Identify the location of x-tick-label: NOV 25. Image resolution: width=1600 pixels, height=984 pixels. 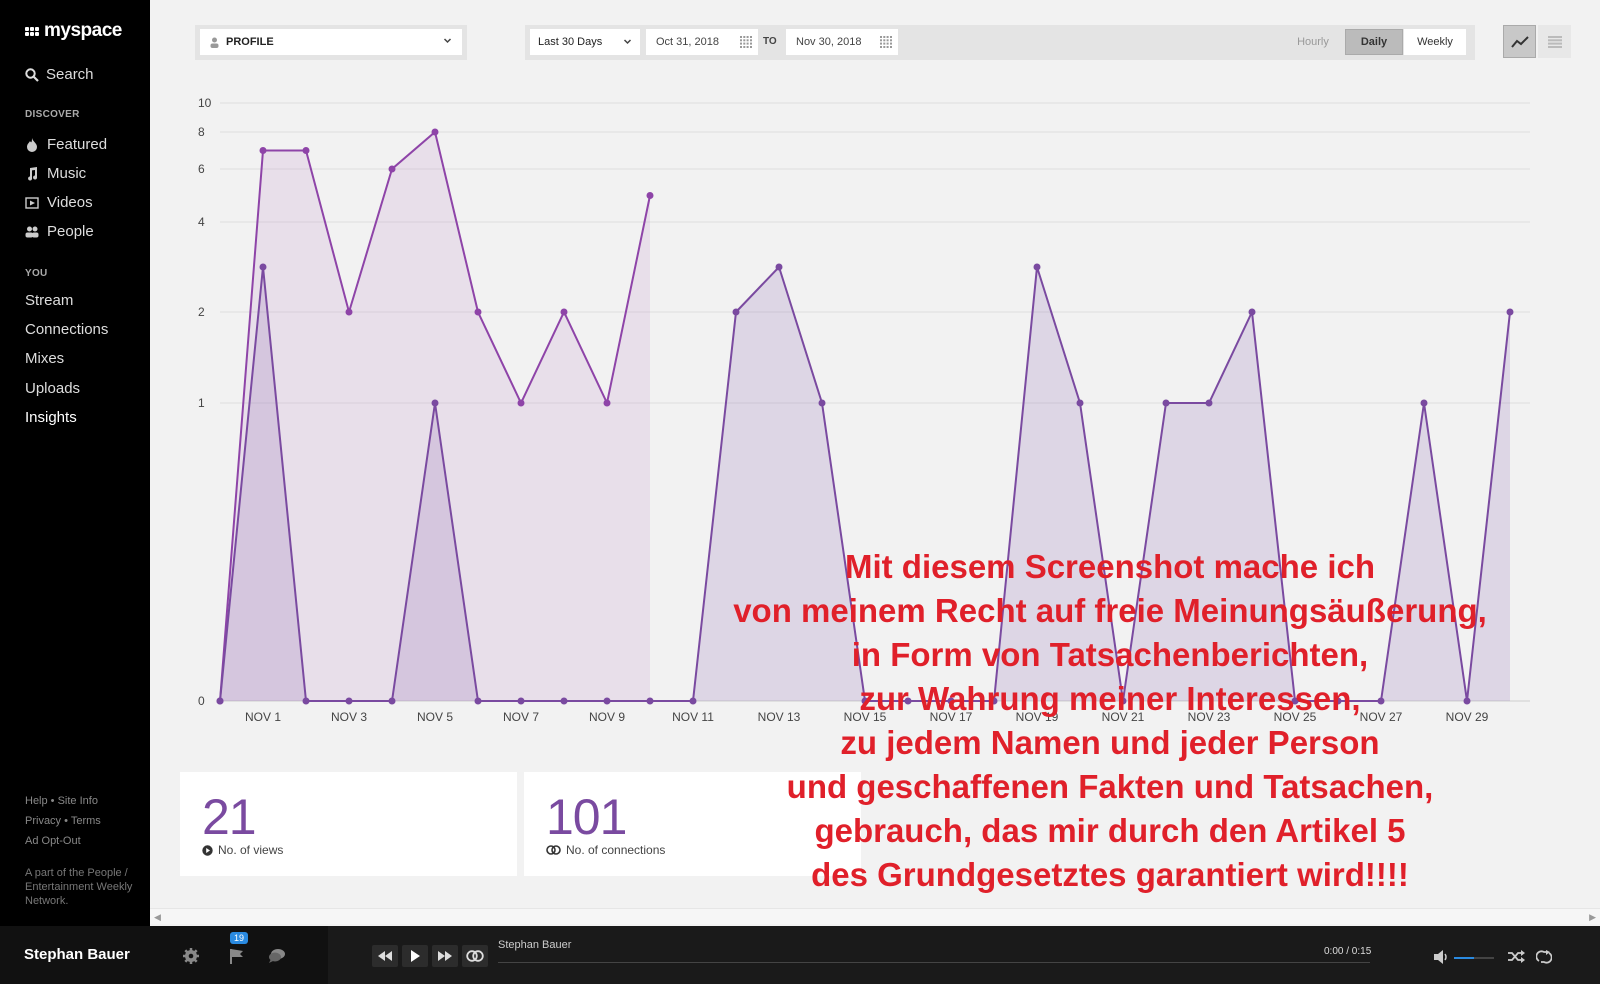
(1295, 717).